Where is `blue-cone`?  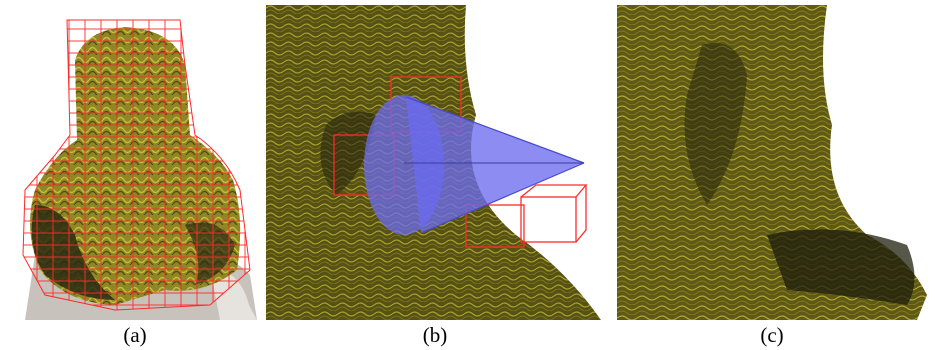 blue-cone is located at coordinates (474, 165).